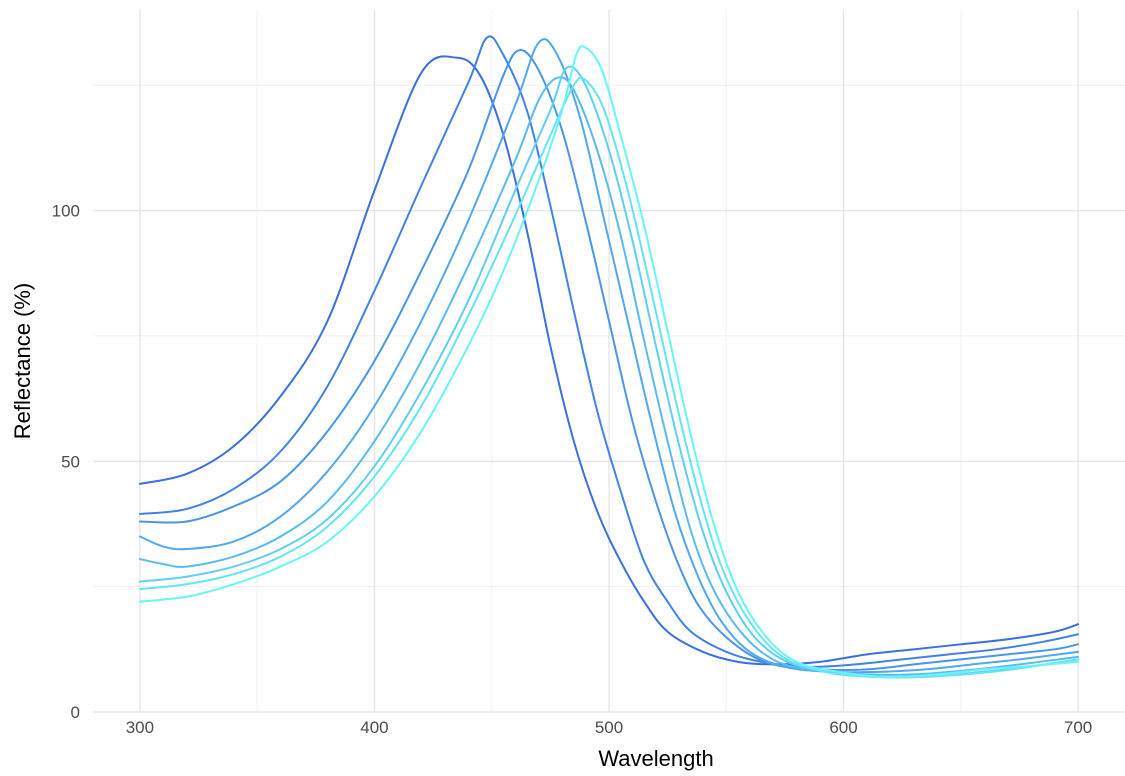 This screenshot has width=1125, height=776. Describe the element at coordinates (609, 727) in the screenshot. I see `x-tick-label: 500` at that location.